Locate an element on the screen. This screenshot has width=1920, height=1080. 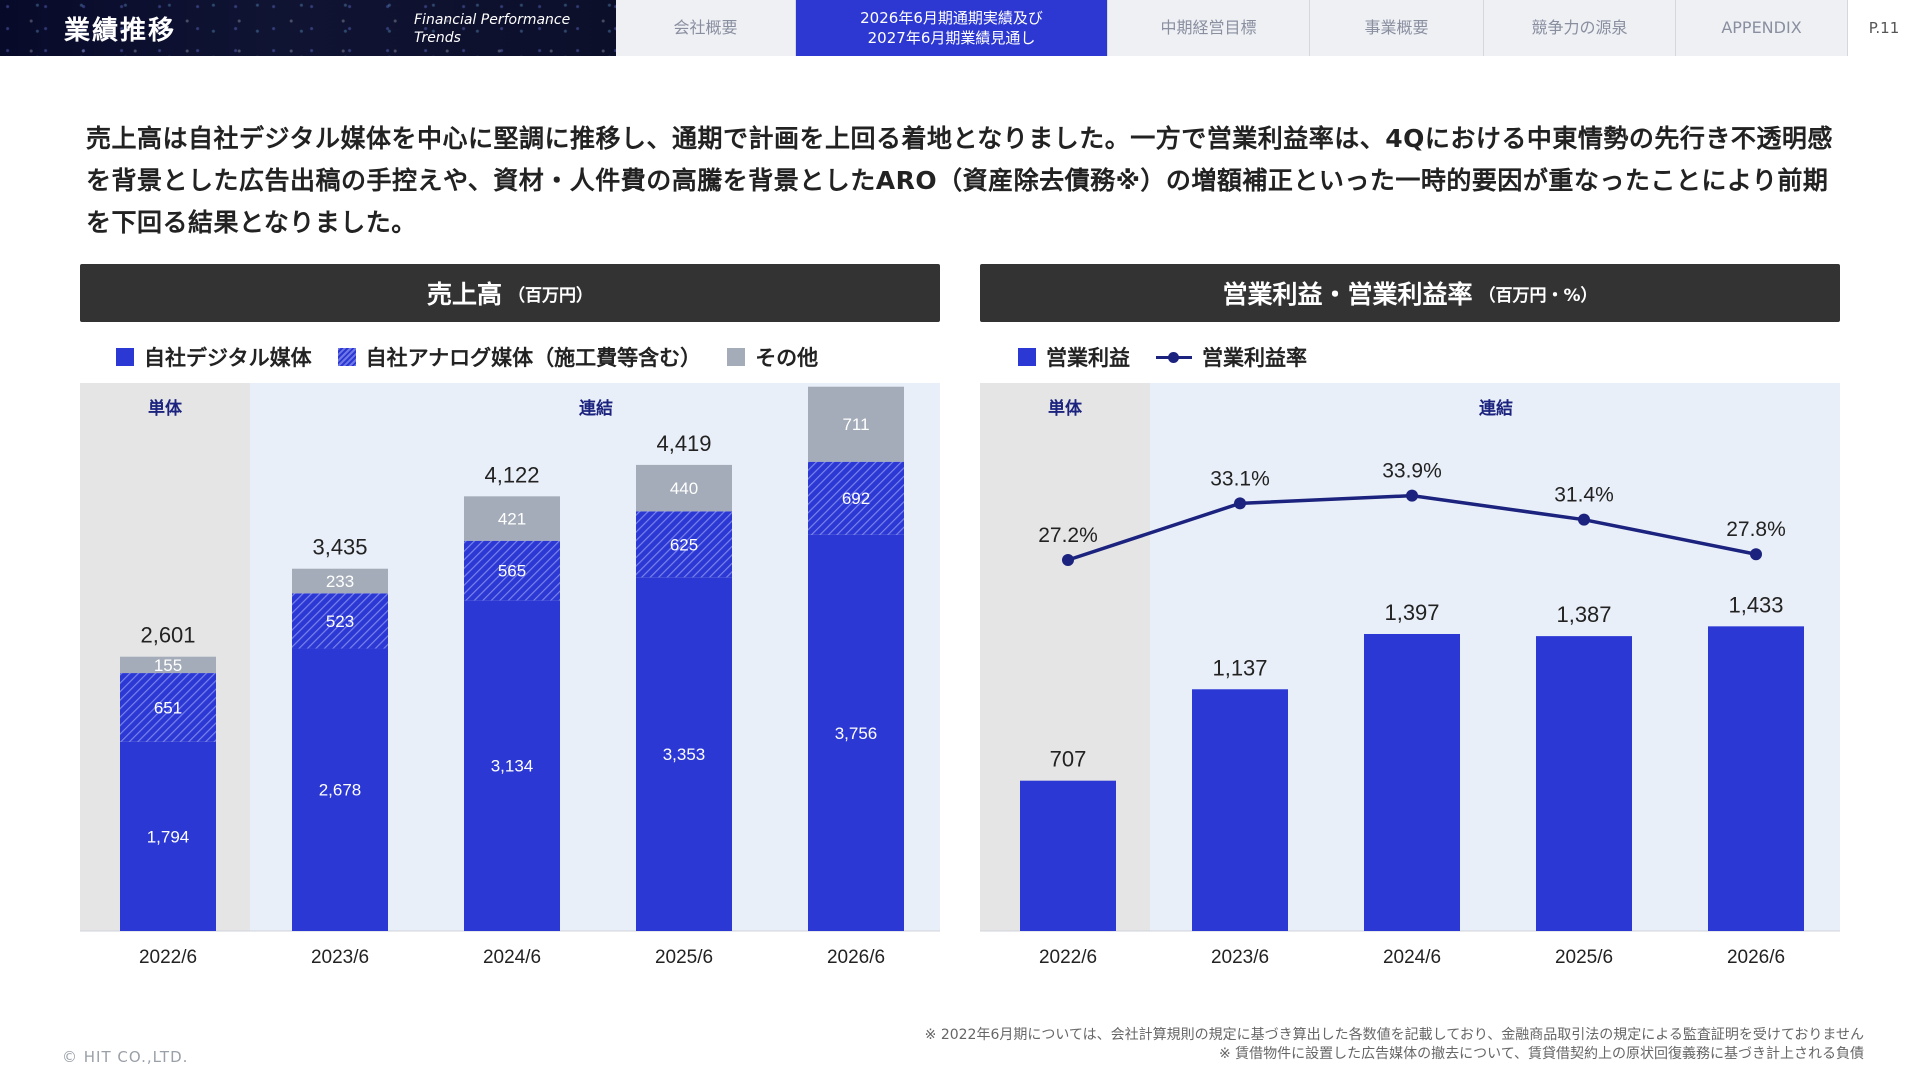
margin-value-label: 31.4% is located at coordinates (1584, 495).